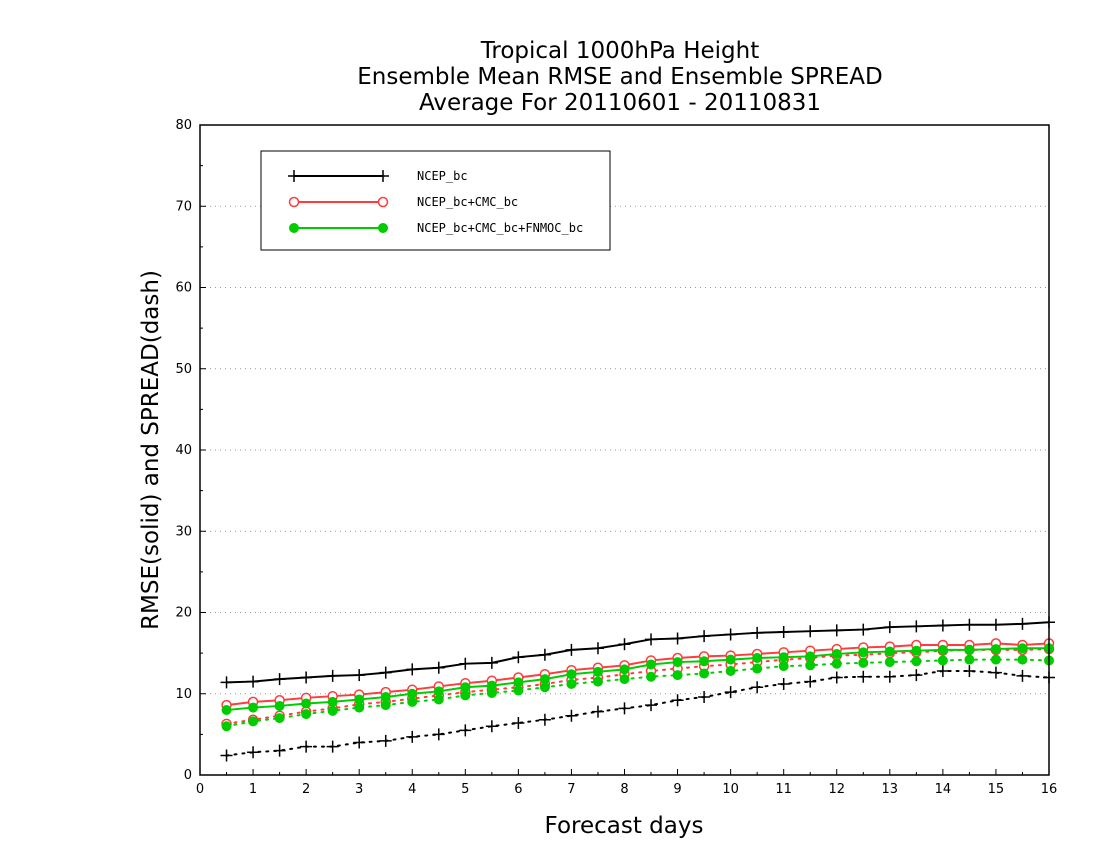 The image size is (1100, 850). Describe the element at coordinates (183, 450) in the screenshot. I see `y-tick-label-40: 40` at that location.